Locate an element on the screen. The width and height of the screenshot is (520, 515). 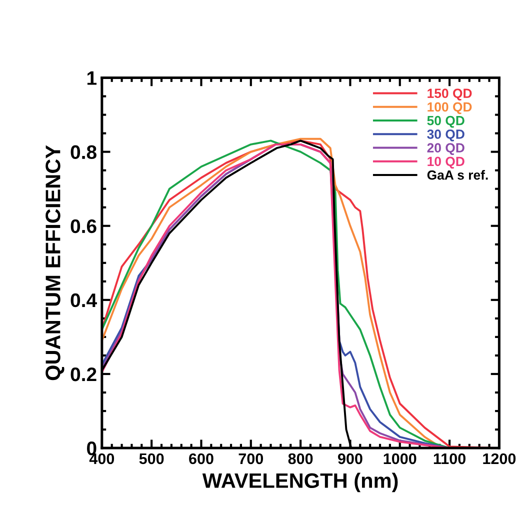
legend-label: 150 QD is located at coordinates (450, 94).